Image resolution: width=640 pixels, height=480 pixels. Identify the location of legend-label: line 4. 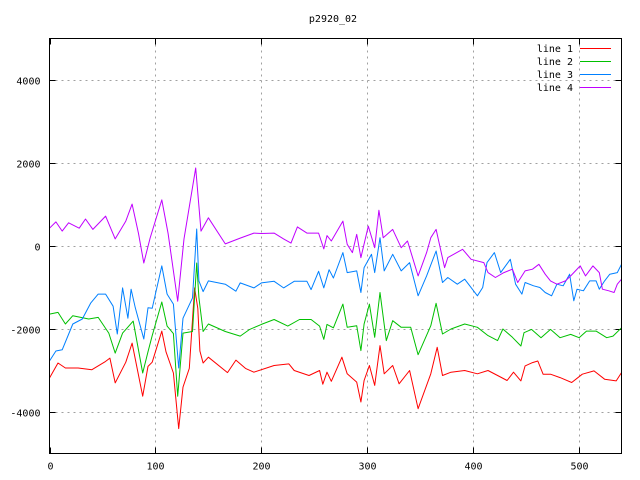
(555, 88).